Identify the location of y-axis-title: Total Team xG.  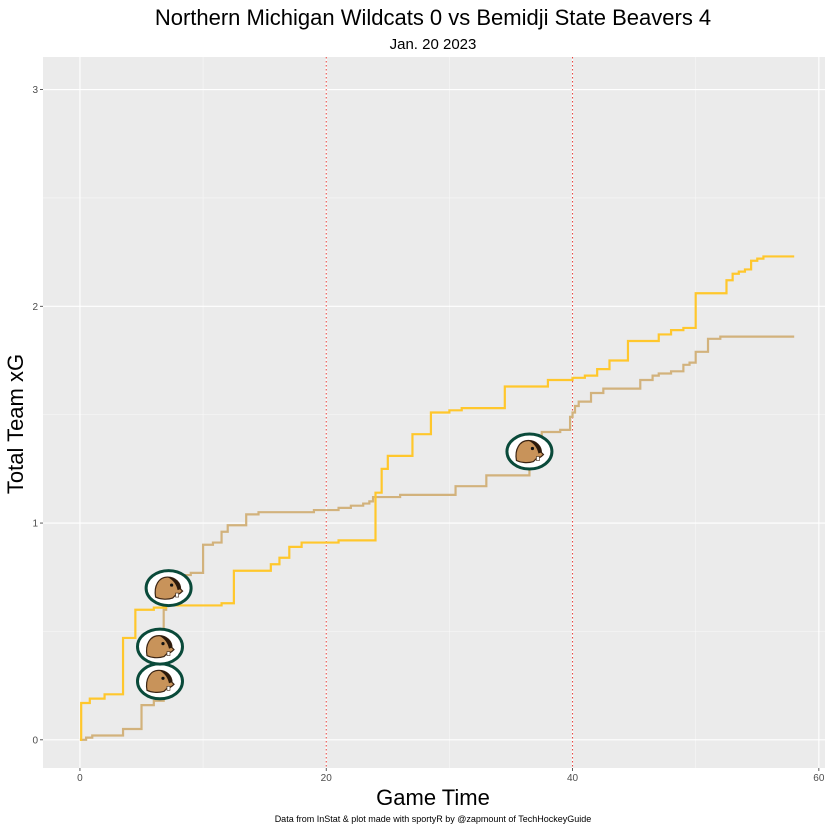
(15, 424).